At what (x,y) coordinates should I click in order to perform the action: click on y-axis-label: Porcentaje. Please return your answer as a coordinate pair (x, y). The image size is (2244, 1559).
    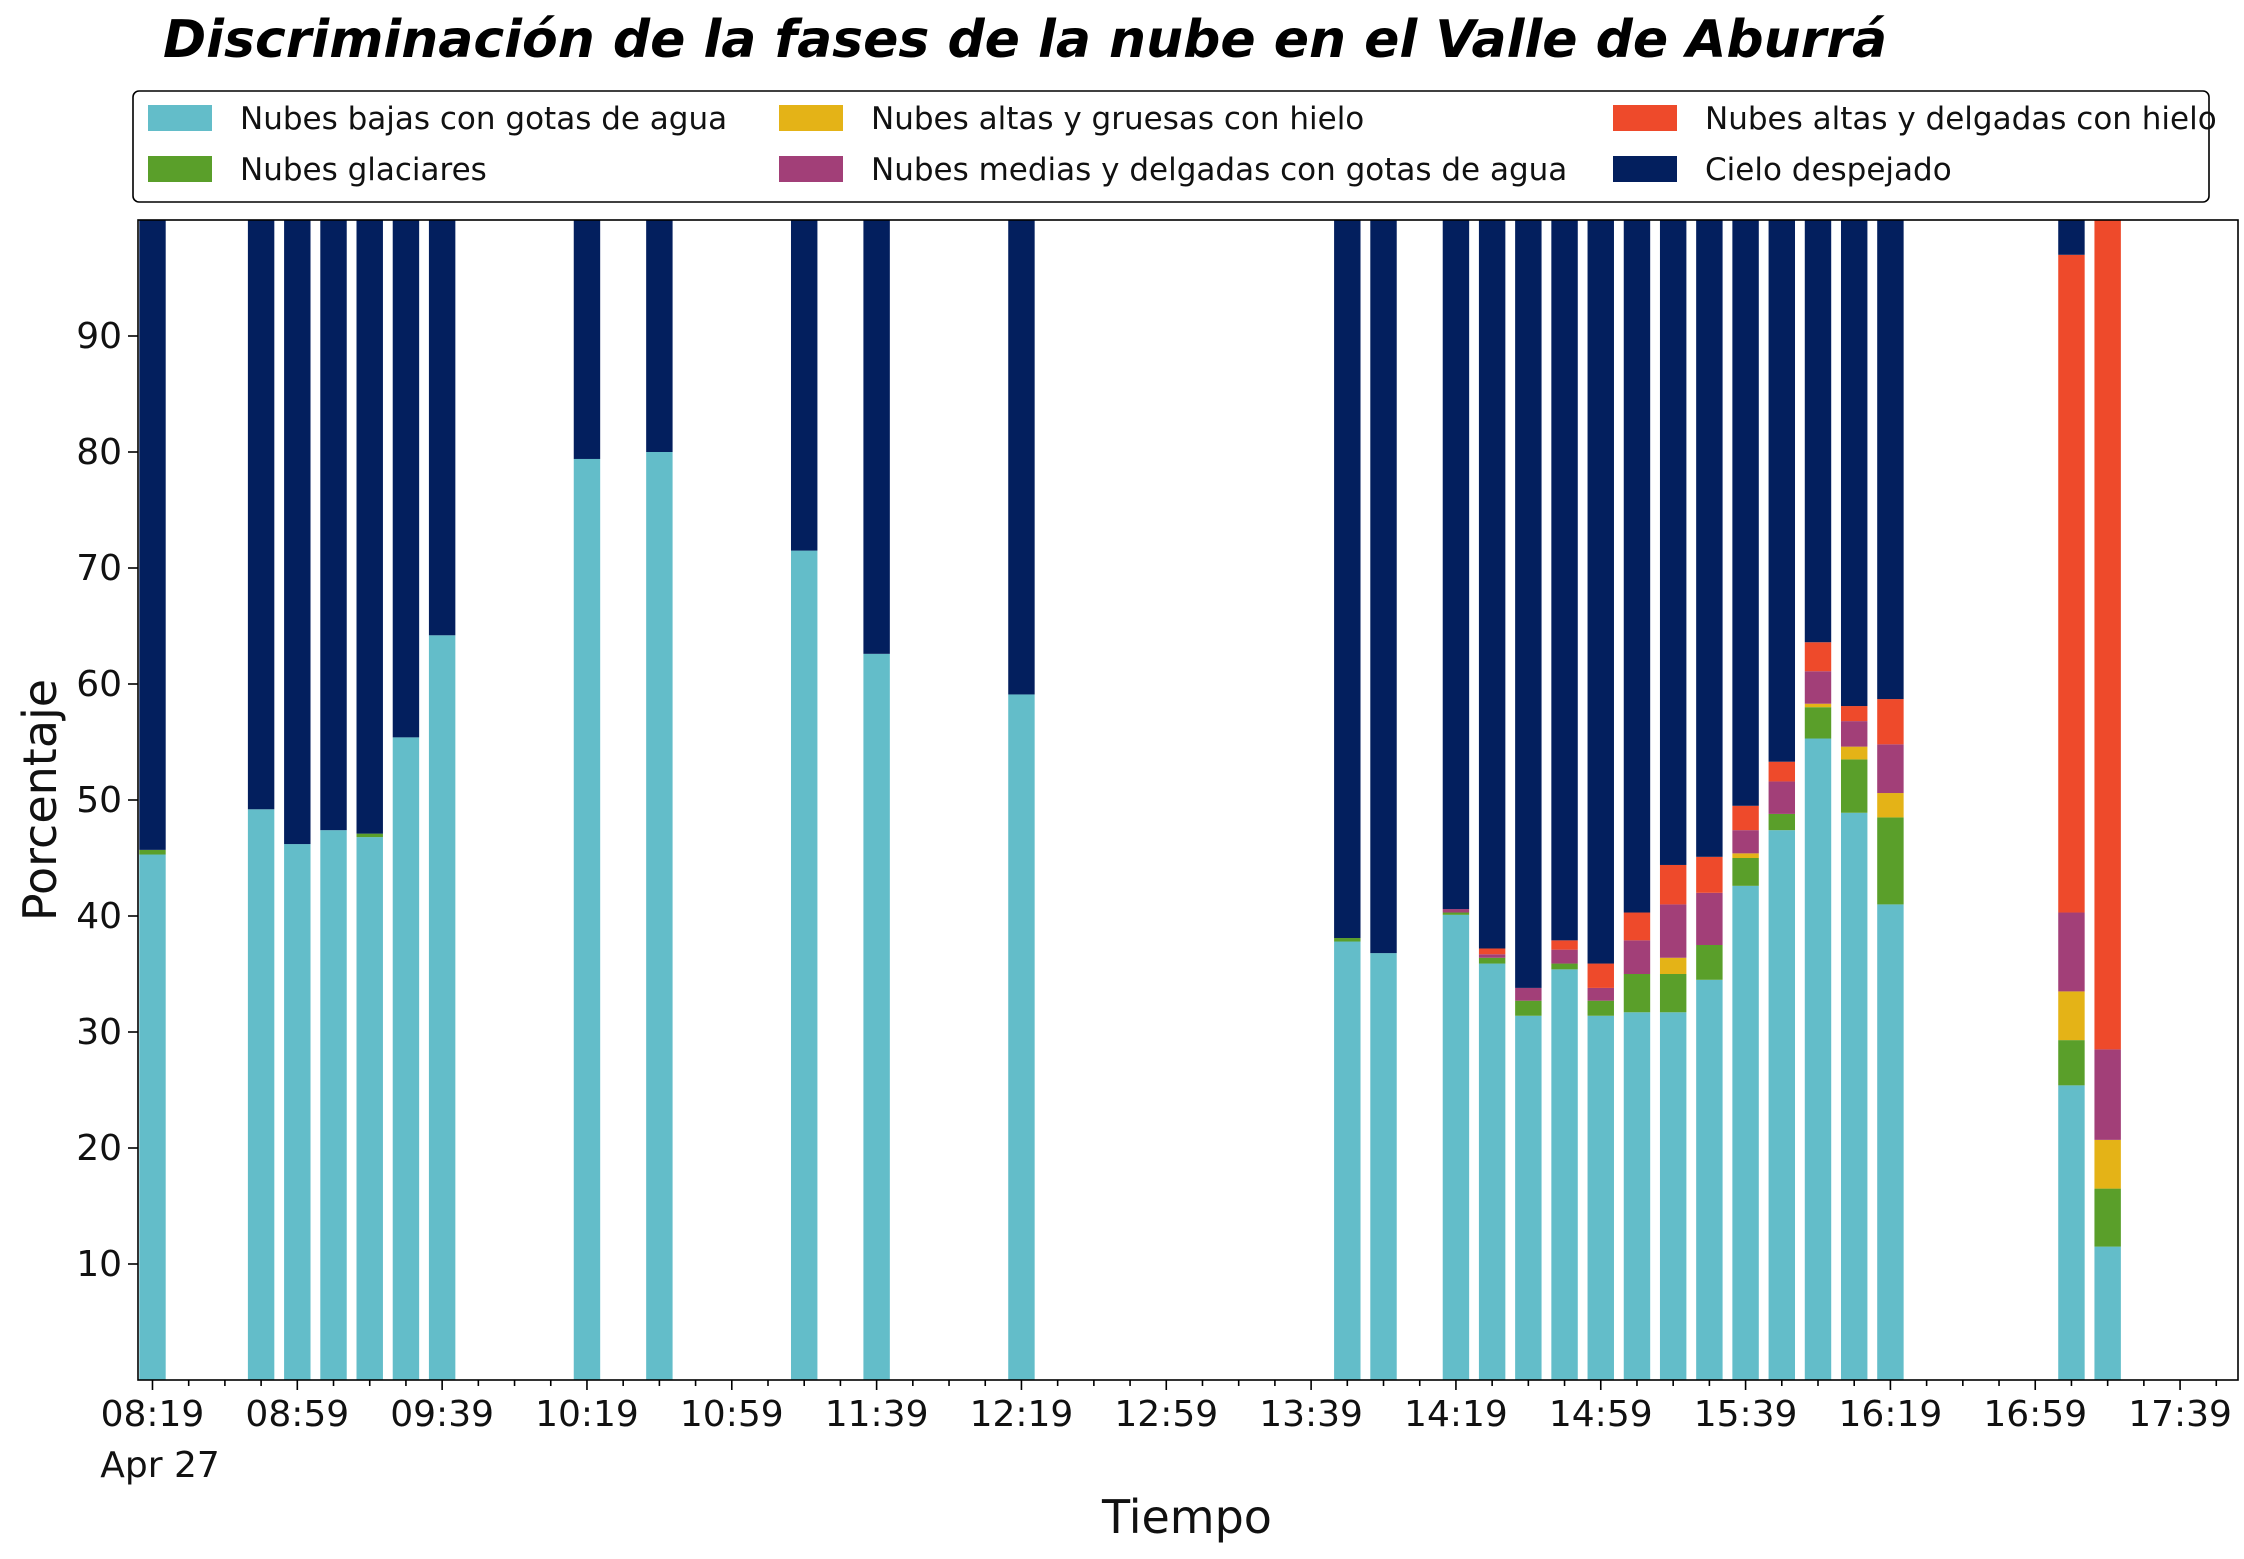
    Looking at the image, I should click on (40, 800).